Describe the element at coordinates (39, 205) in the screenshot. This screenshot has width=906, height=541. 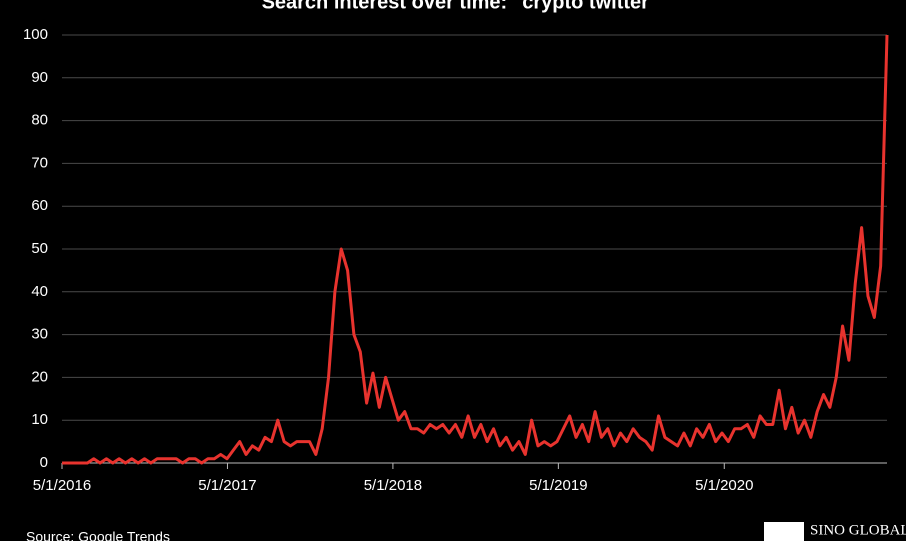
I see `y-tick-label: 60` at that location.